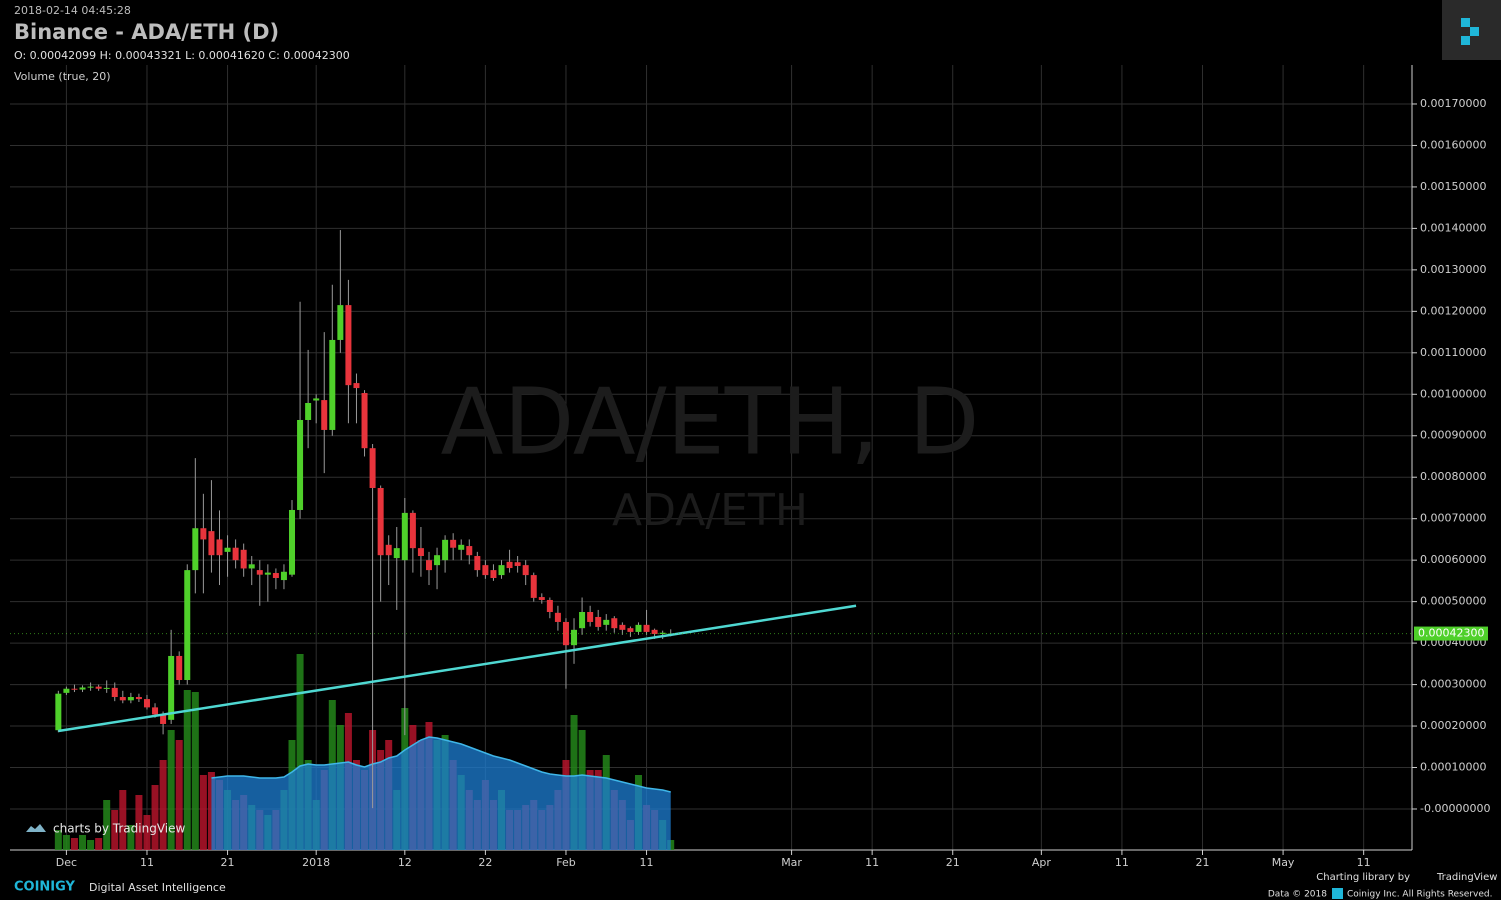 Image resolution: width=1501 pixels, height=900 pixels. I want to click on y-tick-label: 0.00110000, so click(1453, 352).